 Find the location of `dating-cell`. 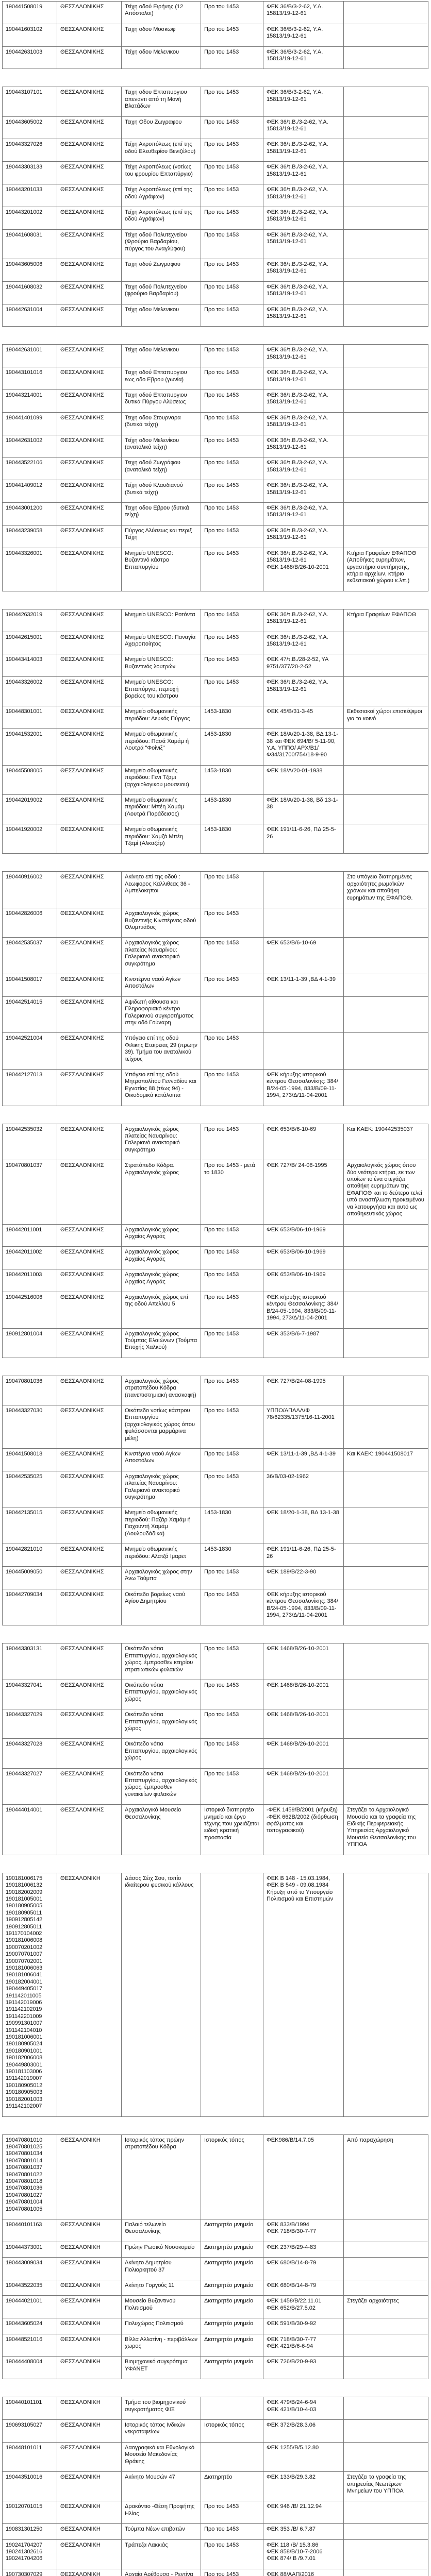

dating-cell is located at coordinates (232, 2408).